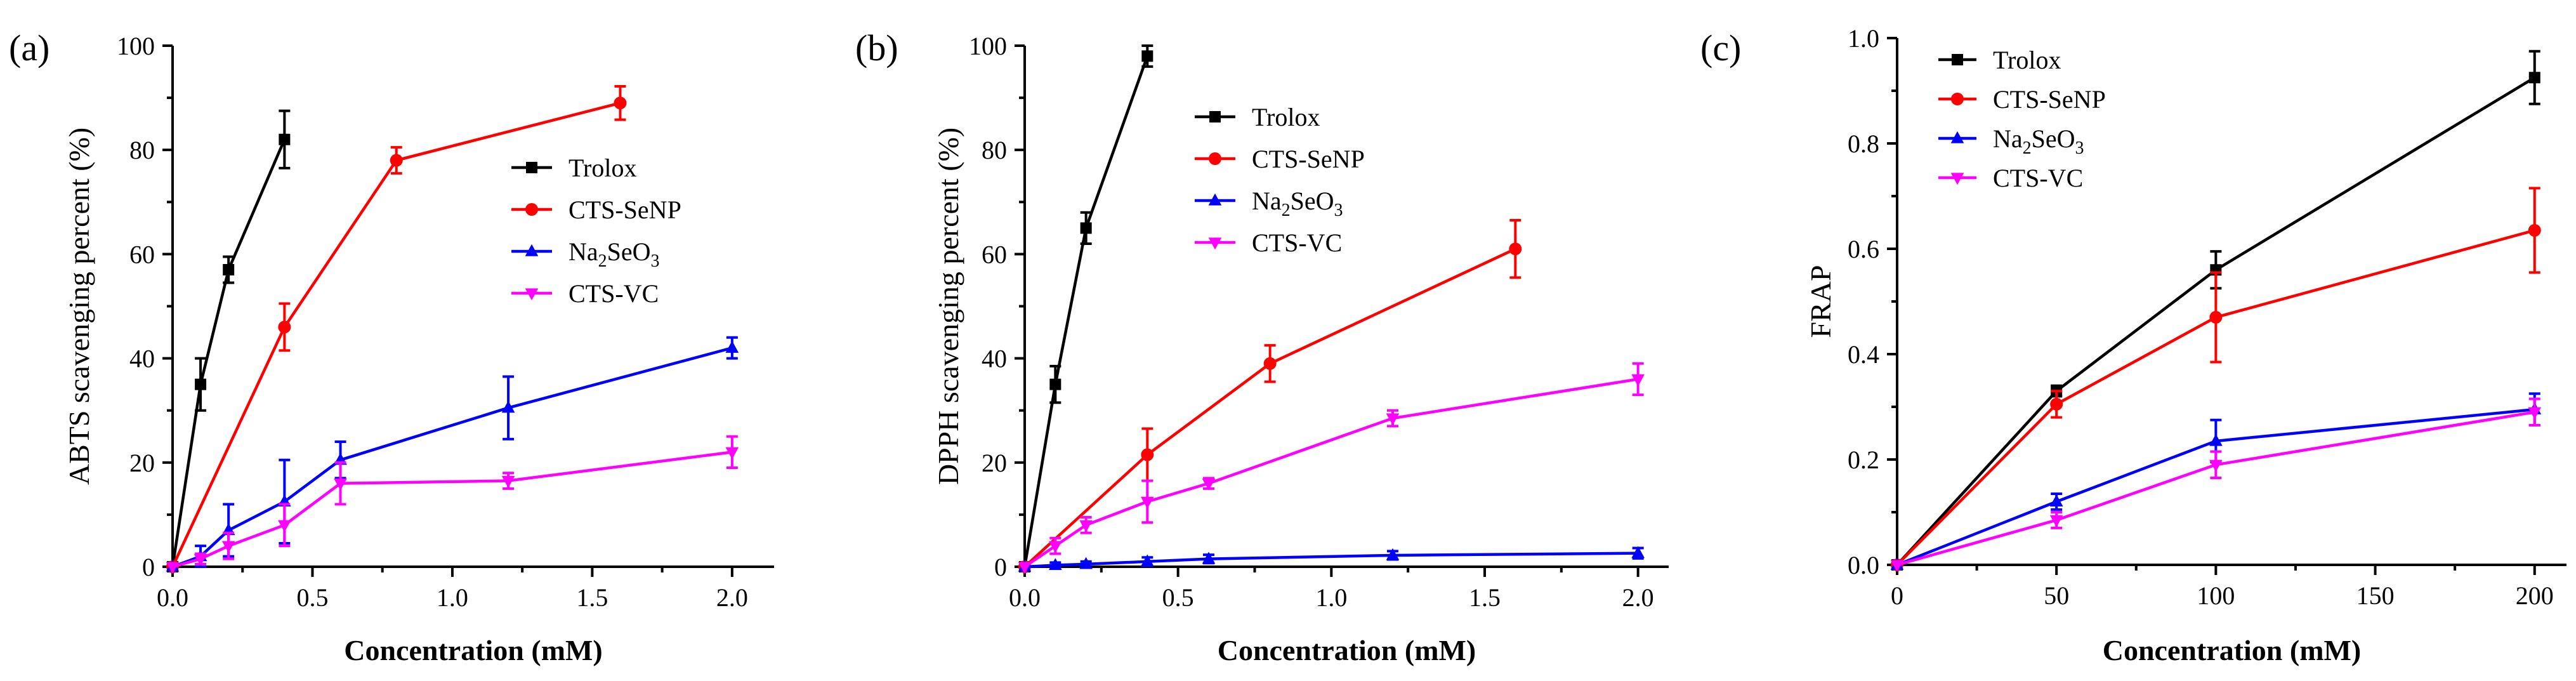  Describe the element at coordinates (876, 48) in the screenshot. I see `panel-label: (b)` at that location.